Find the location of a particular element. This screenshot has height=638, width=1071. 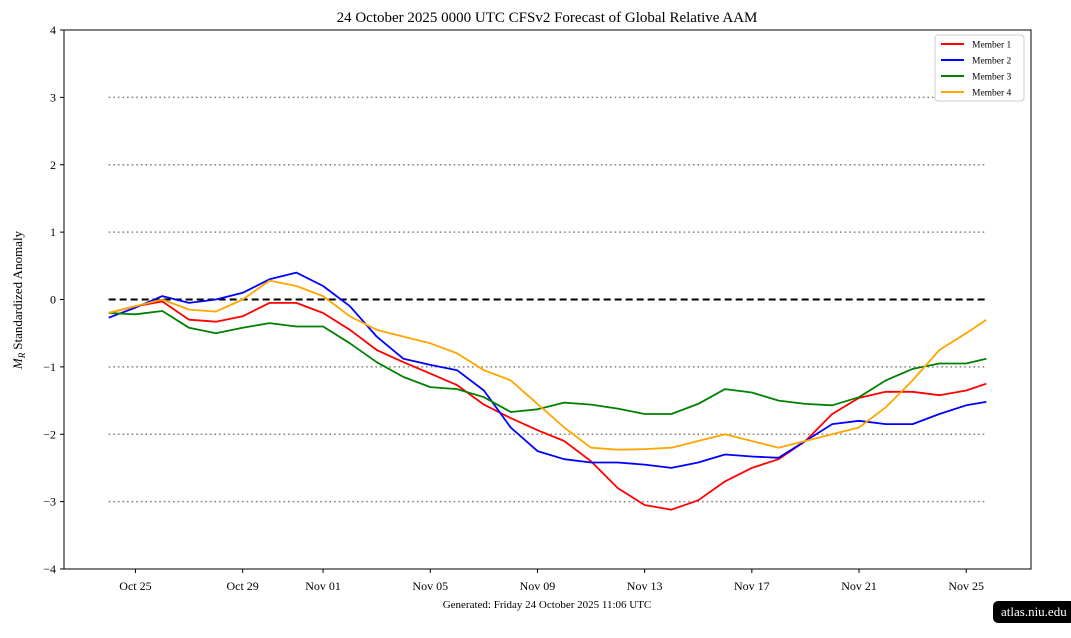

x-tick-label: Nov 13 is located at coordinates (645, 586).